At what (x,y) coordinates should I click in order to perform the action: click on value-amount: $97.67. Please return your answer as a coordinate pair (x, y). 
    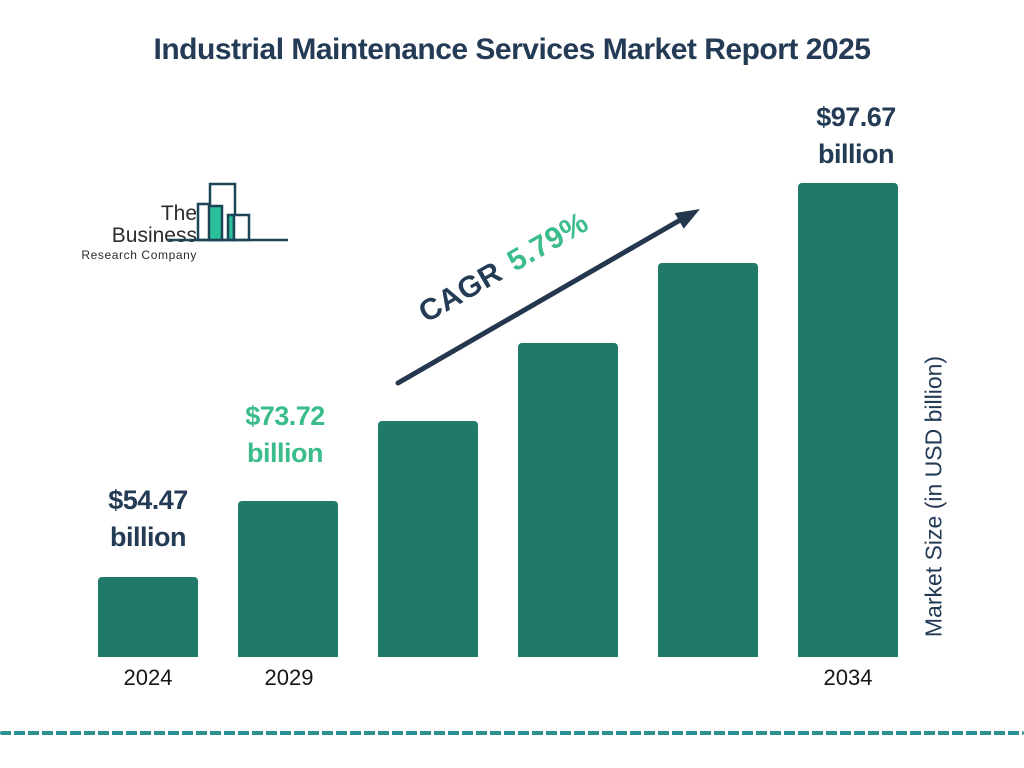
    Looking at the image, I should click on (856, 117).